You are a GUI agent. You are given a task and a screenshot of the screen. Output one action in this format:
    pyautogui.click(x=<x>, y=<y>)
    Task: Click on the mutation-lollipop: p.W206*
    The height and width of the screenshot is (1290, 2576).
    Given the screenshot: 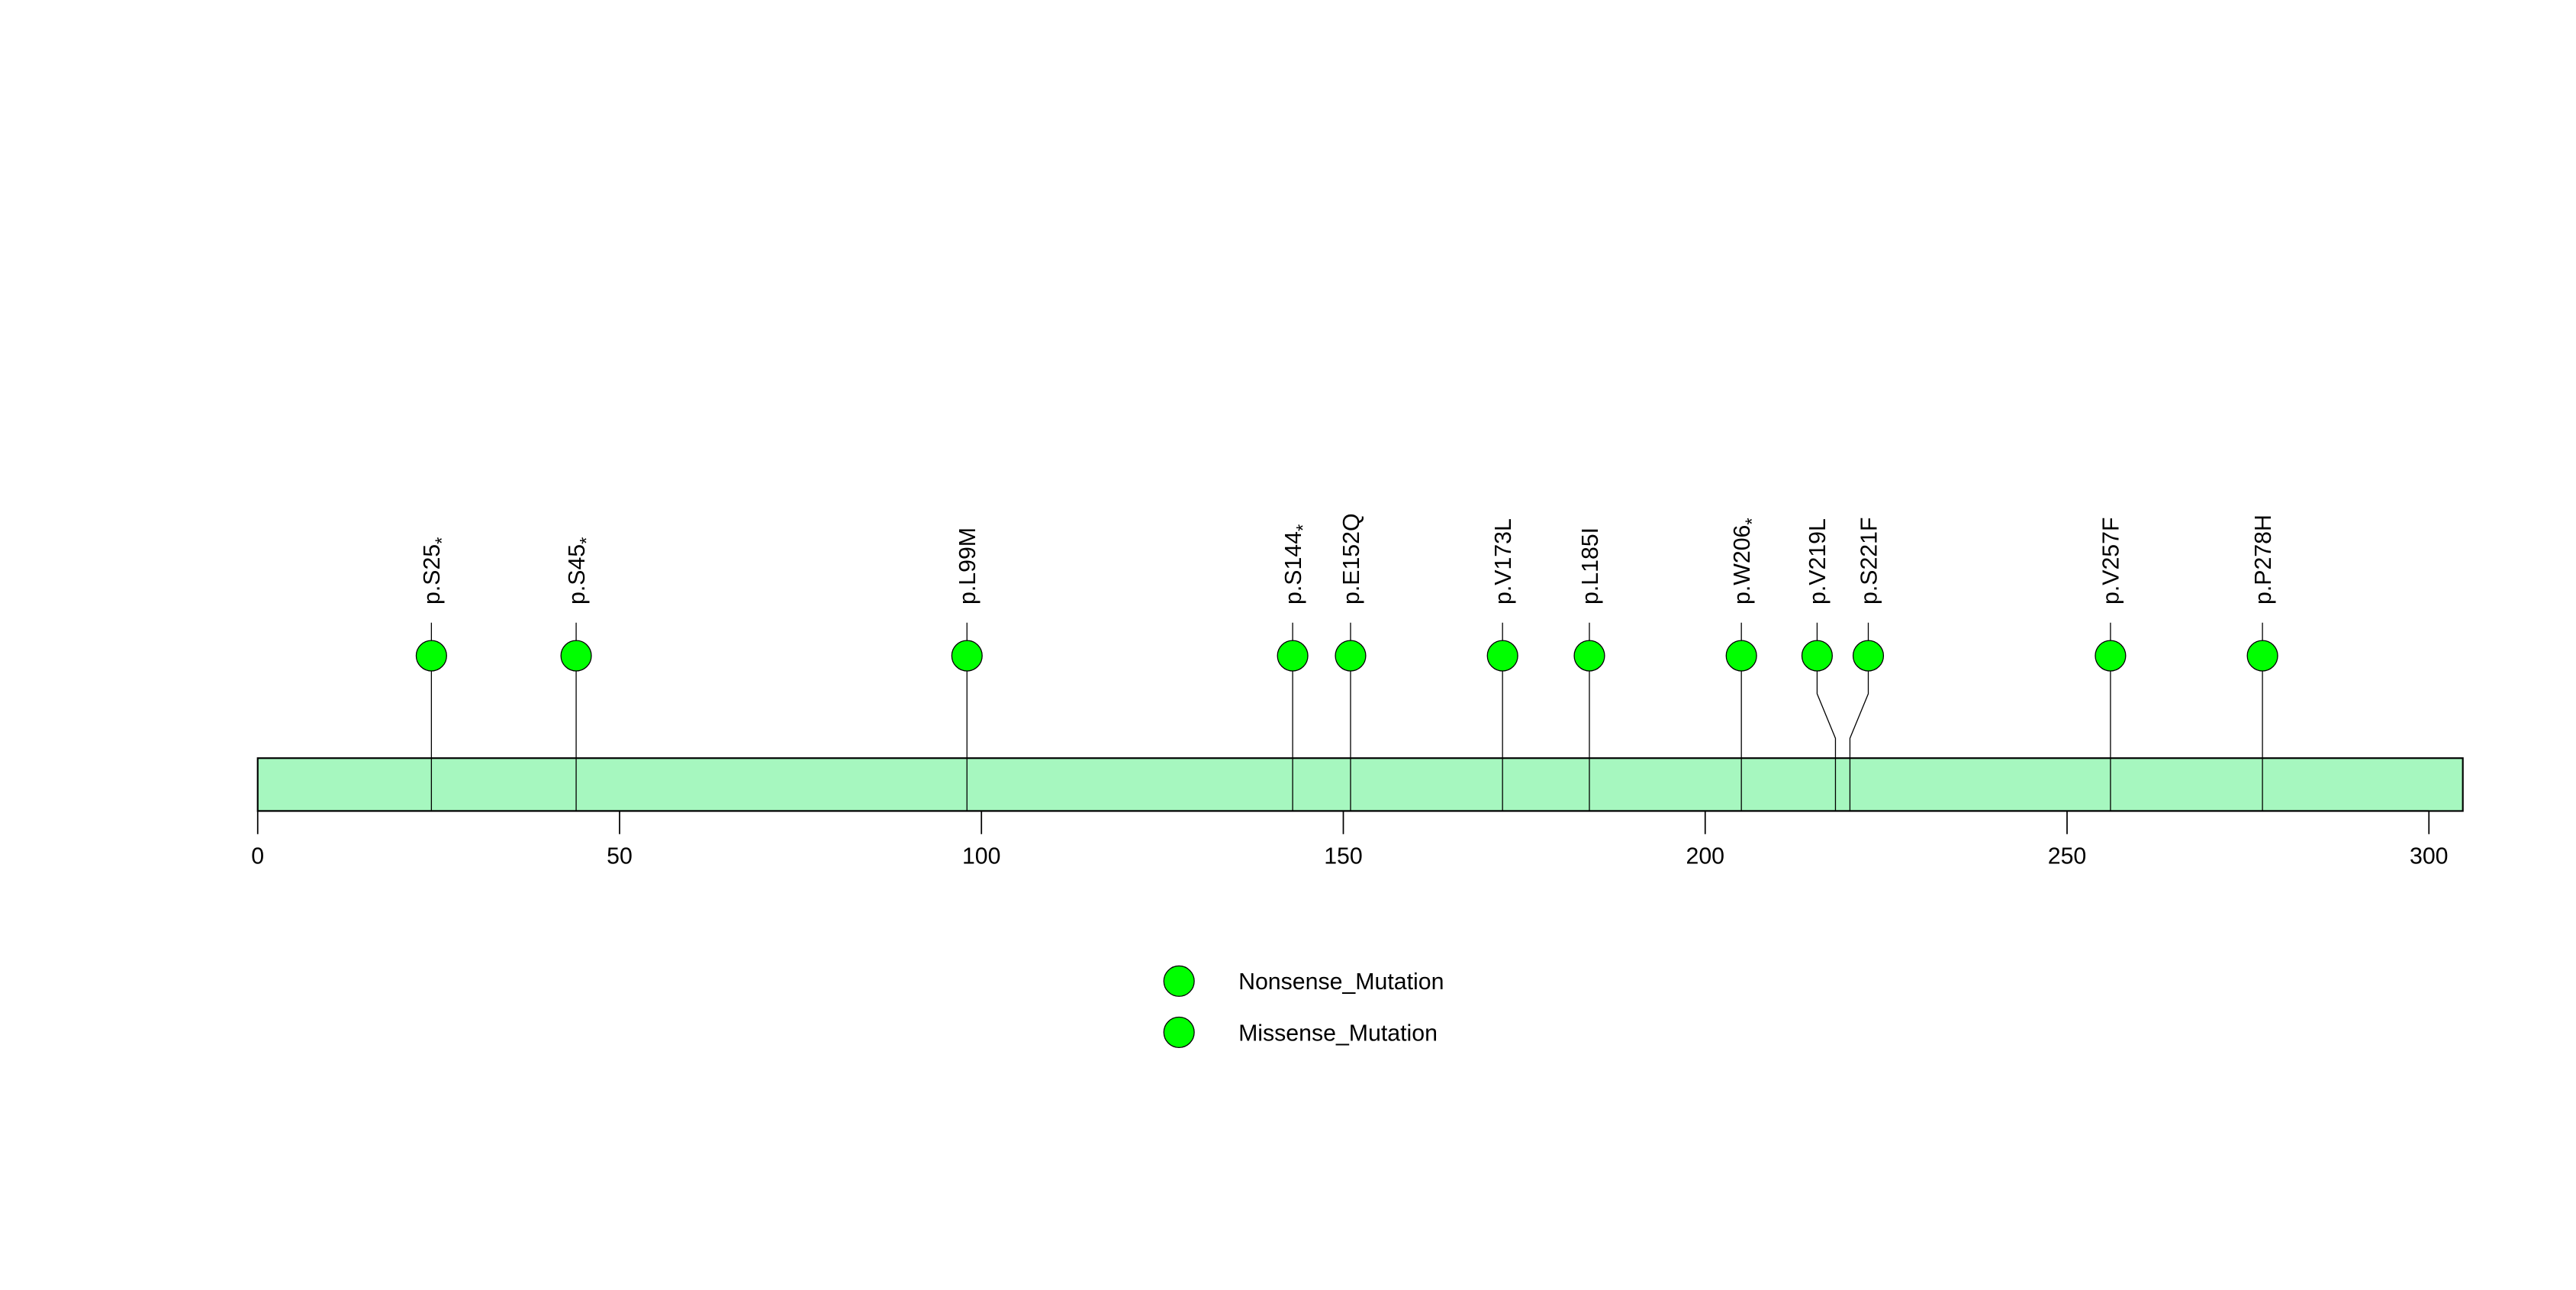 What is the action you would take?
    pyautogui.click(x=1744, y=665)
    